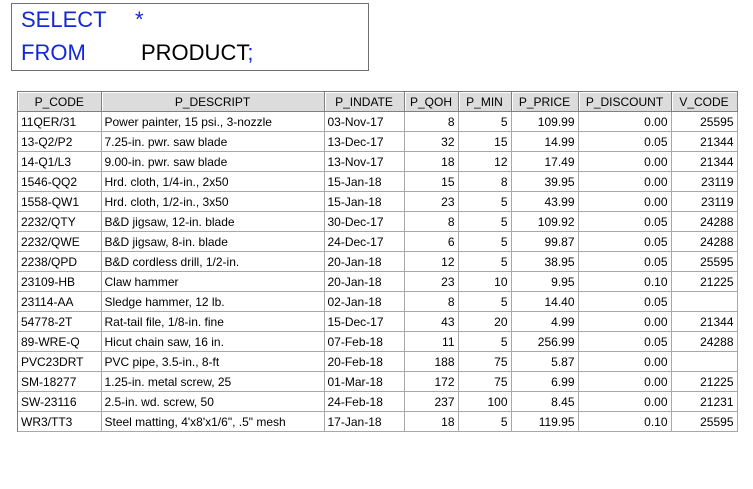  What do you see at coordinates (364, 241) in the screenshot?
I see `cell-p-indate: 24-Dec-17` at bounding box center [364, 241].